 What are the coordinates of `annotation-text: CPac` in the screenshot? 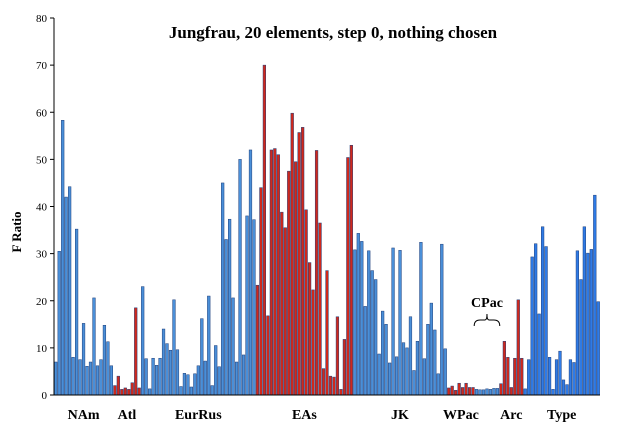 It's located at (487, 303).